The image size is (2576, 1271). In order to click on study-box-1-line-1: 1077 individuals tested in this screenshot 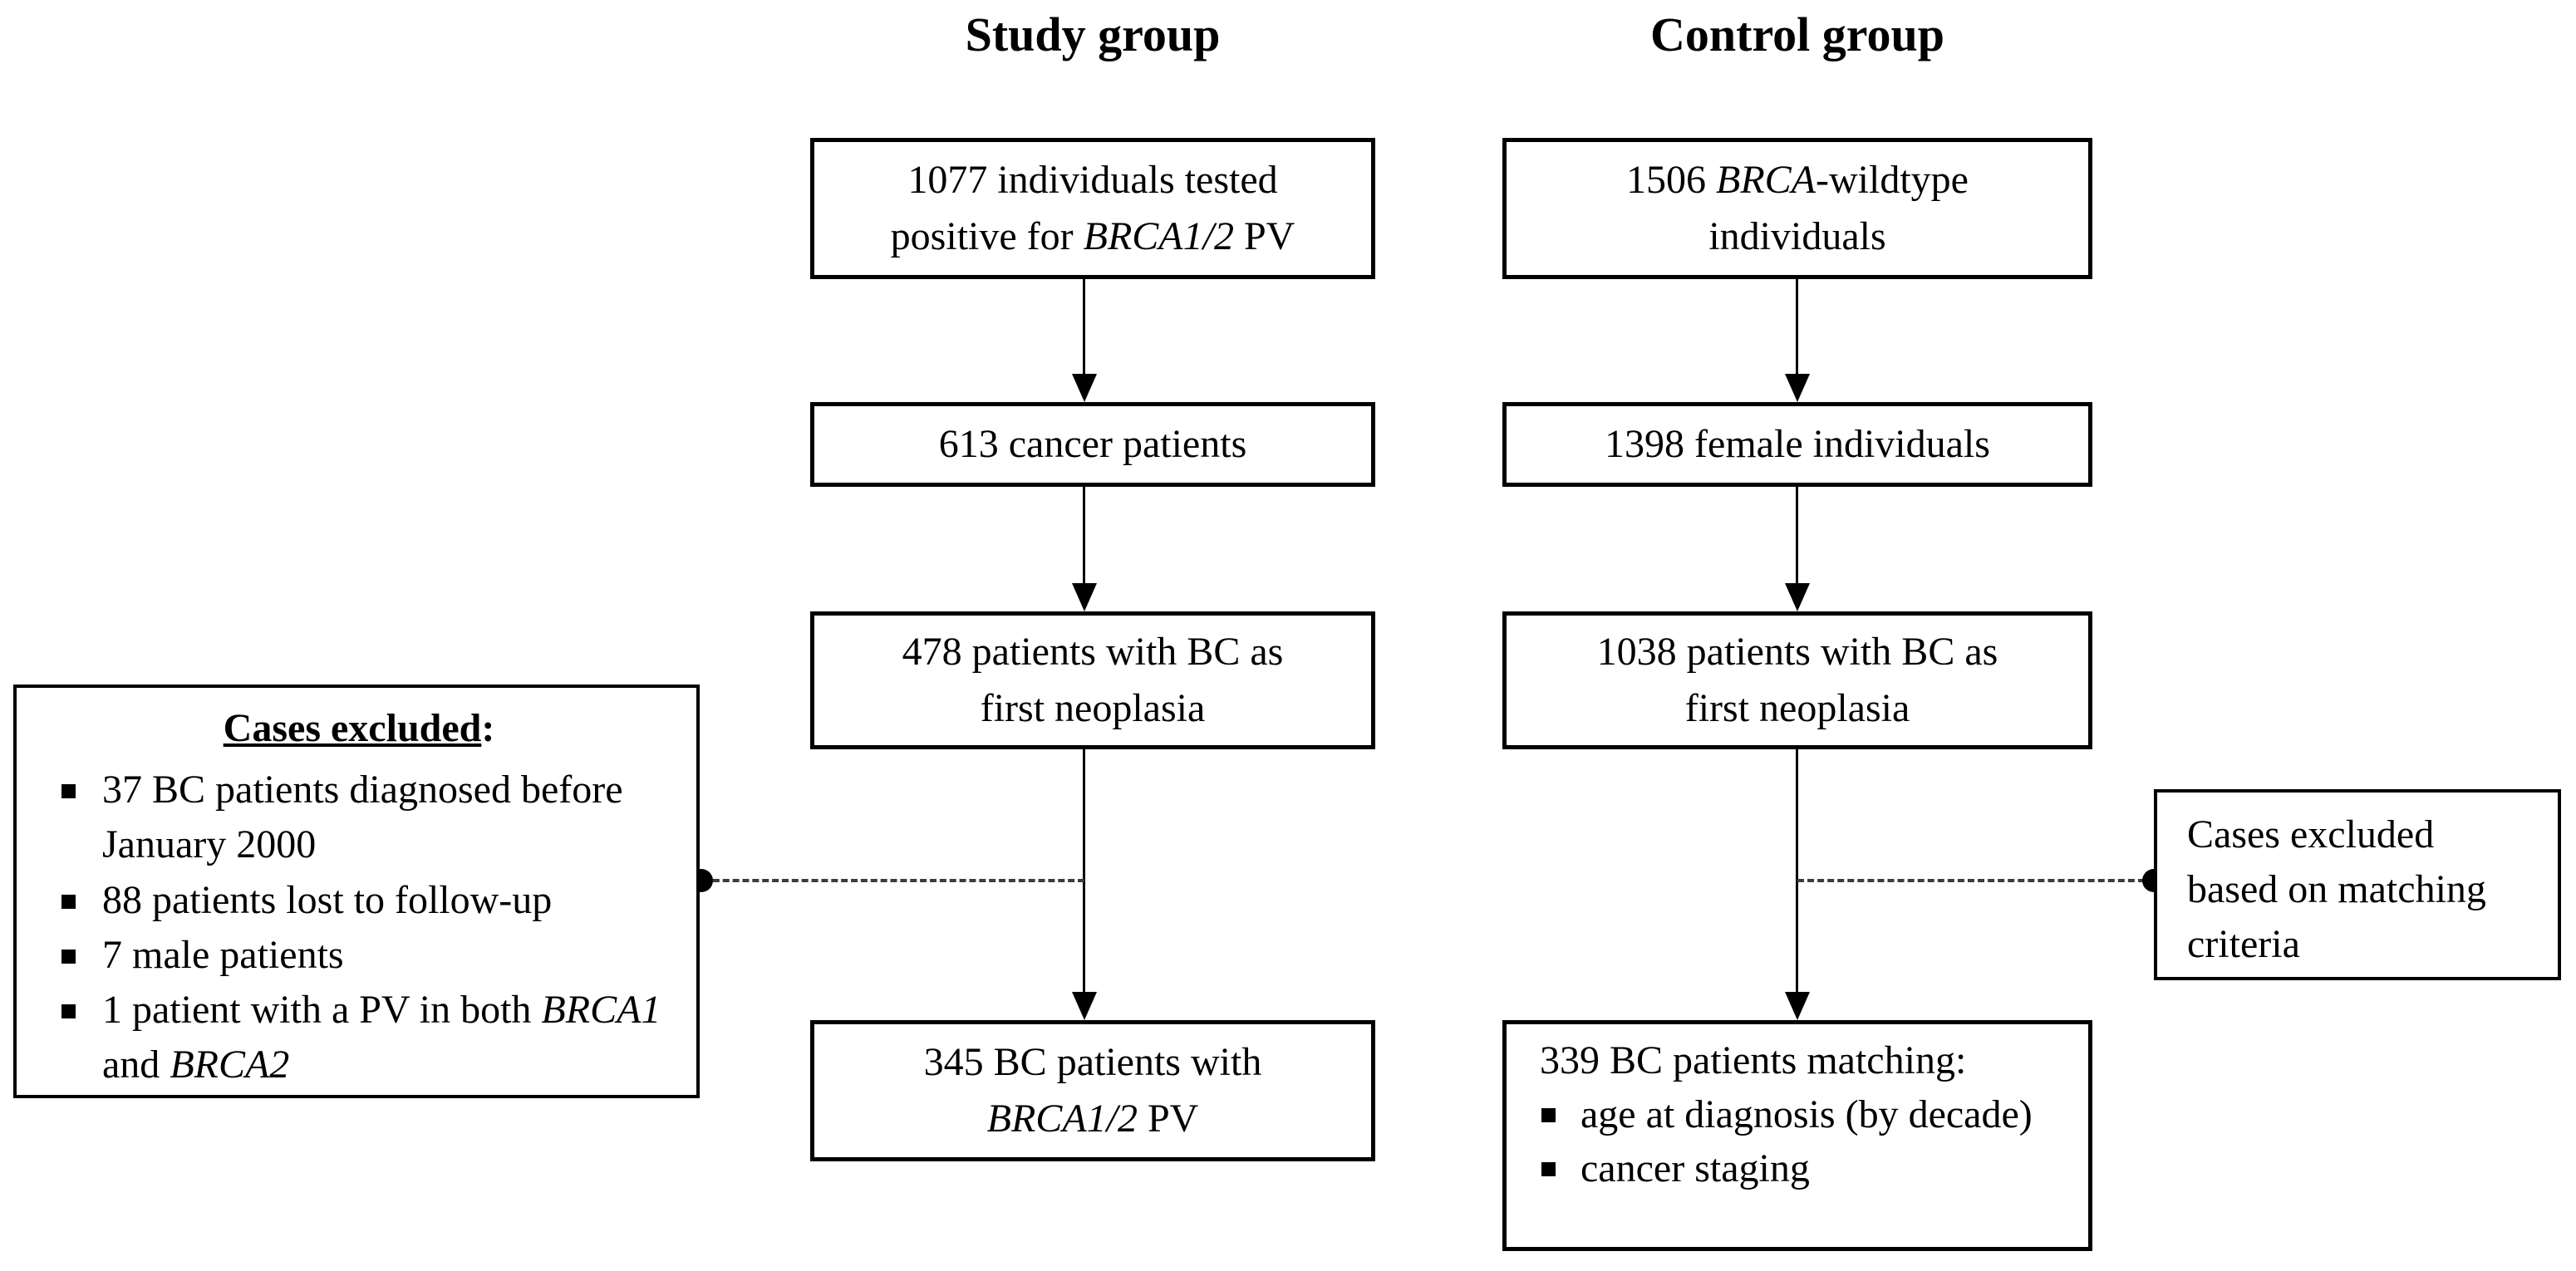, I will do `click(1092, 180)`.